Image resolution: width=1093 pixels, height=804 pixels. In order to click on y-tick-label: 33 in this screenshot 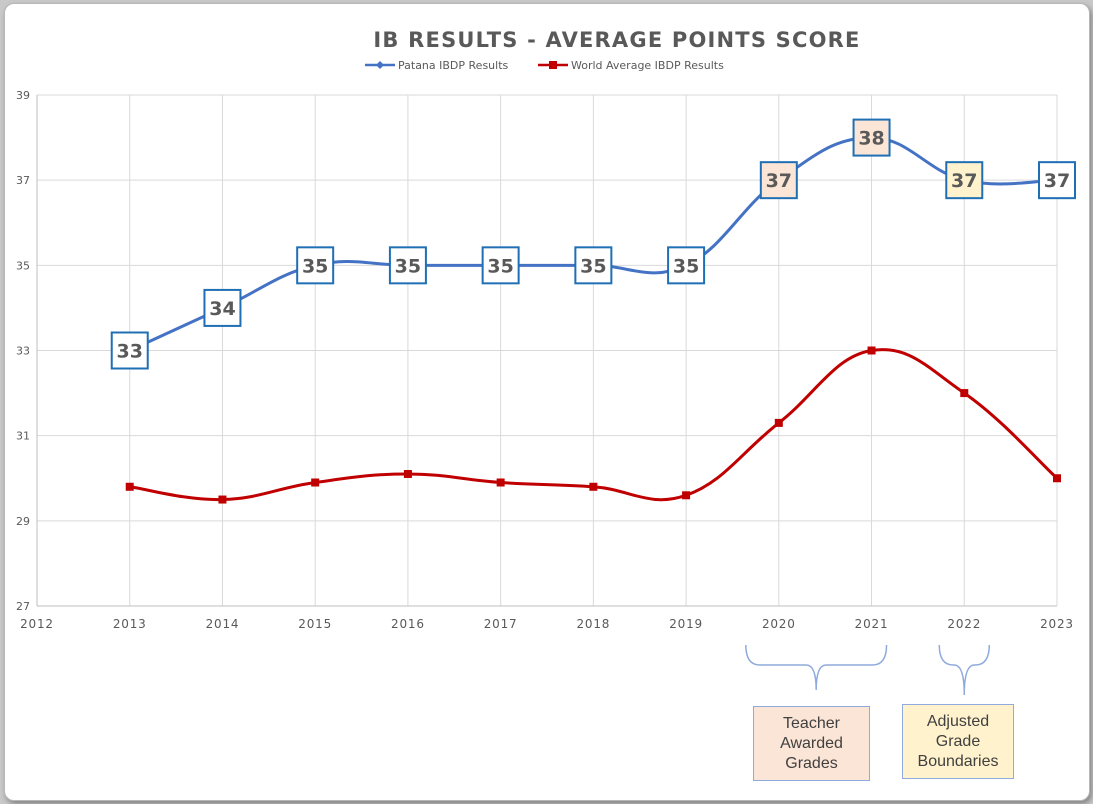, I will do `click(23, 351)`.